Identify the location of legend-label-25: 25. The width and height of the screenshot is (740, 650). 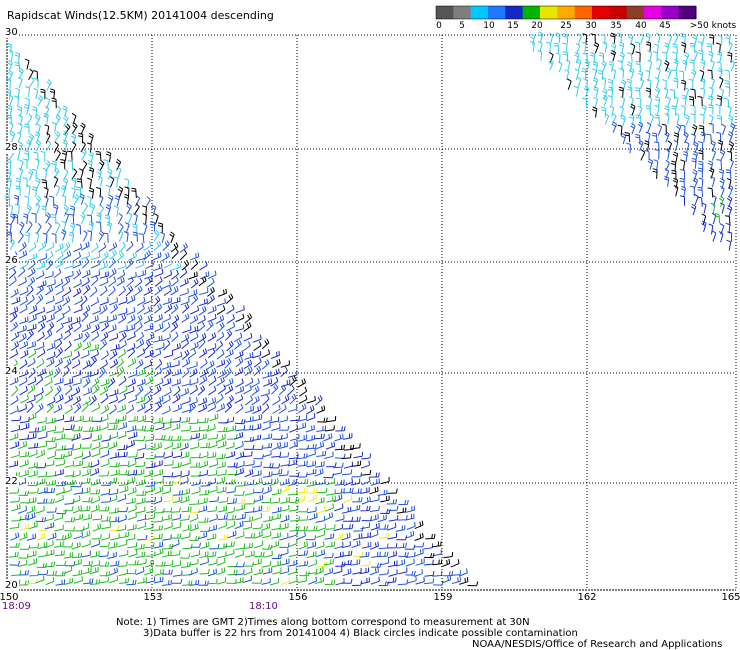
(566, 26).